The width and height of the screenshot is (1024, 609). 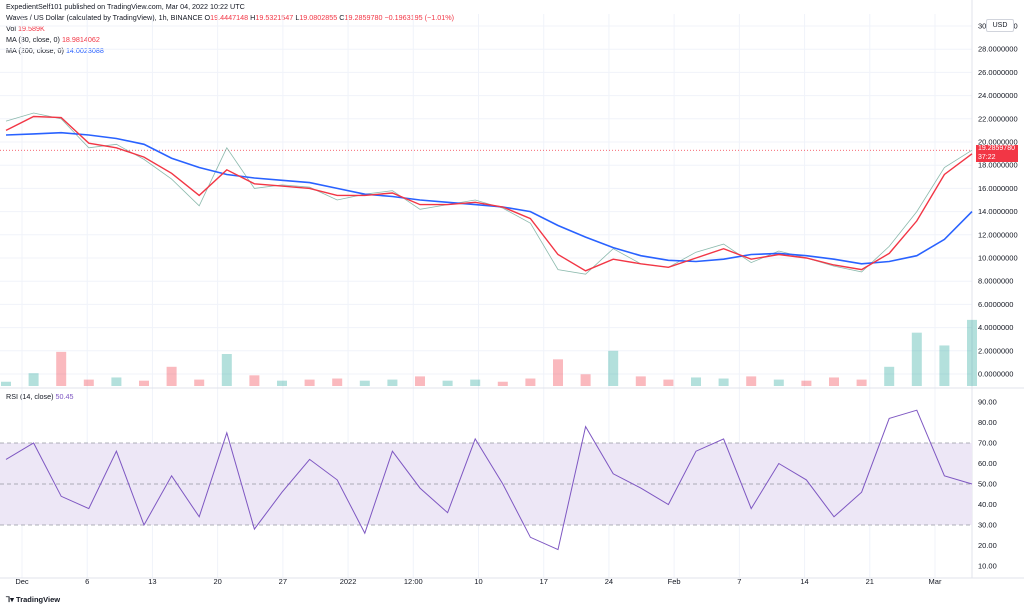 What do you see at coordinates (935, 581) in the screenshot?
I see `x-tick-label: Mar` at bounding box center [935, 581].